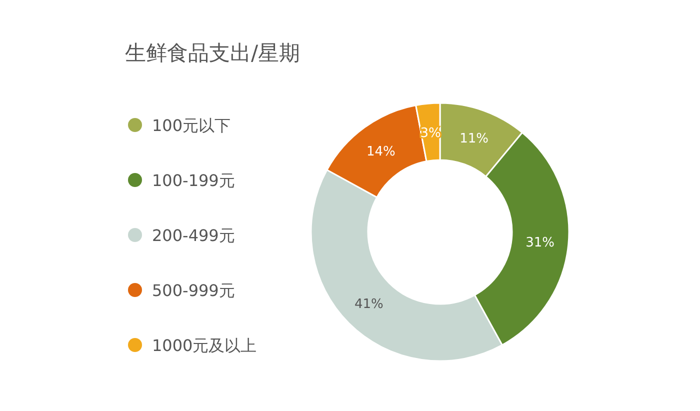 The width and height of the screenshot is (700, 411). Describe the element at coordinates (212, 53) in the screenshot. I see `chart-title: 生鲜食品支出/星期` at that location.